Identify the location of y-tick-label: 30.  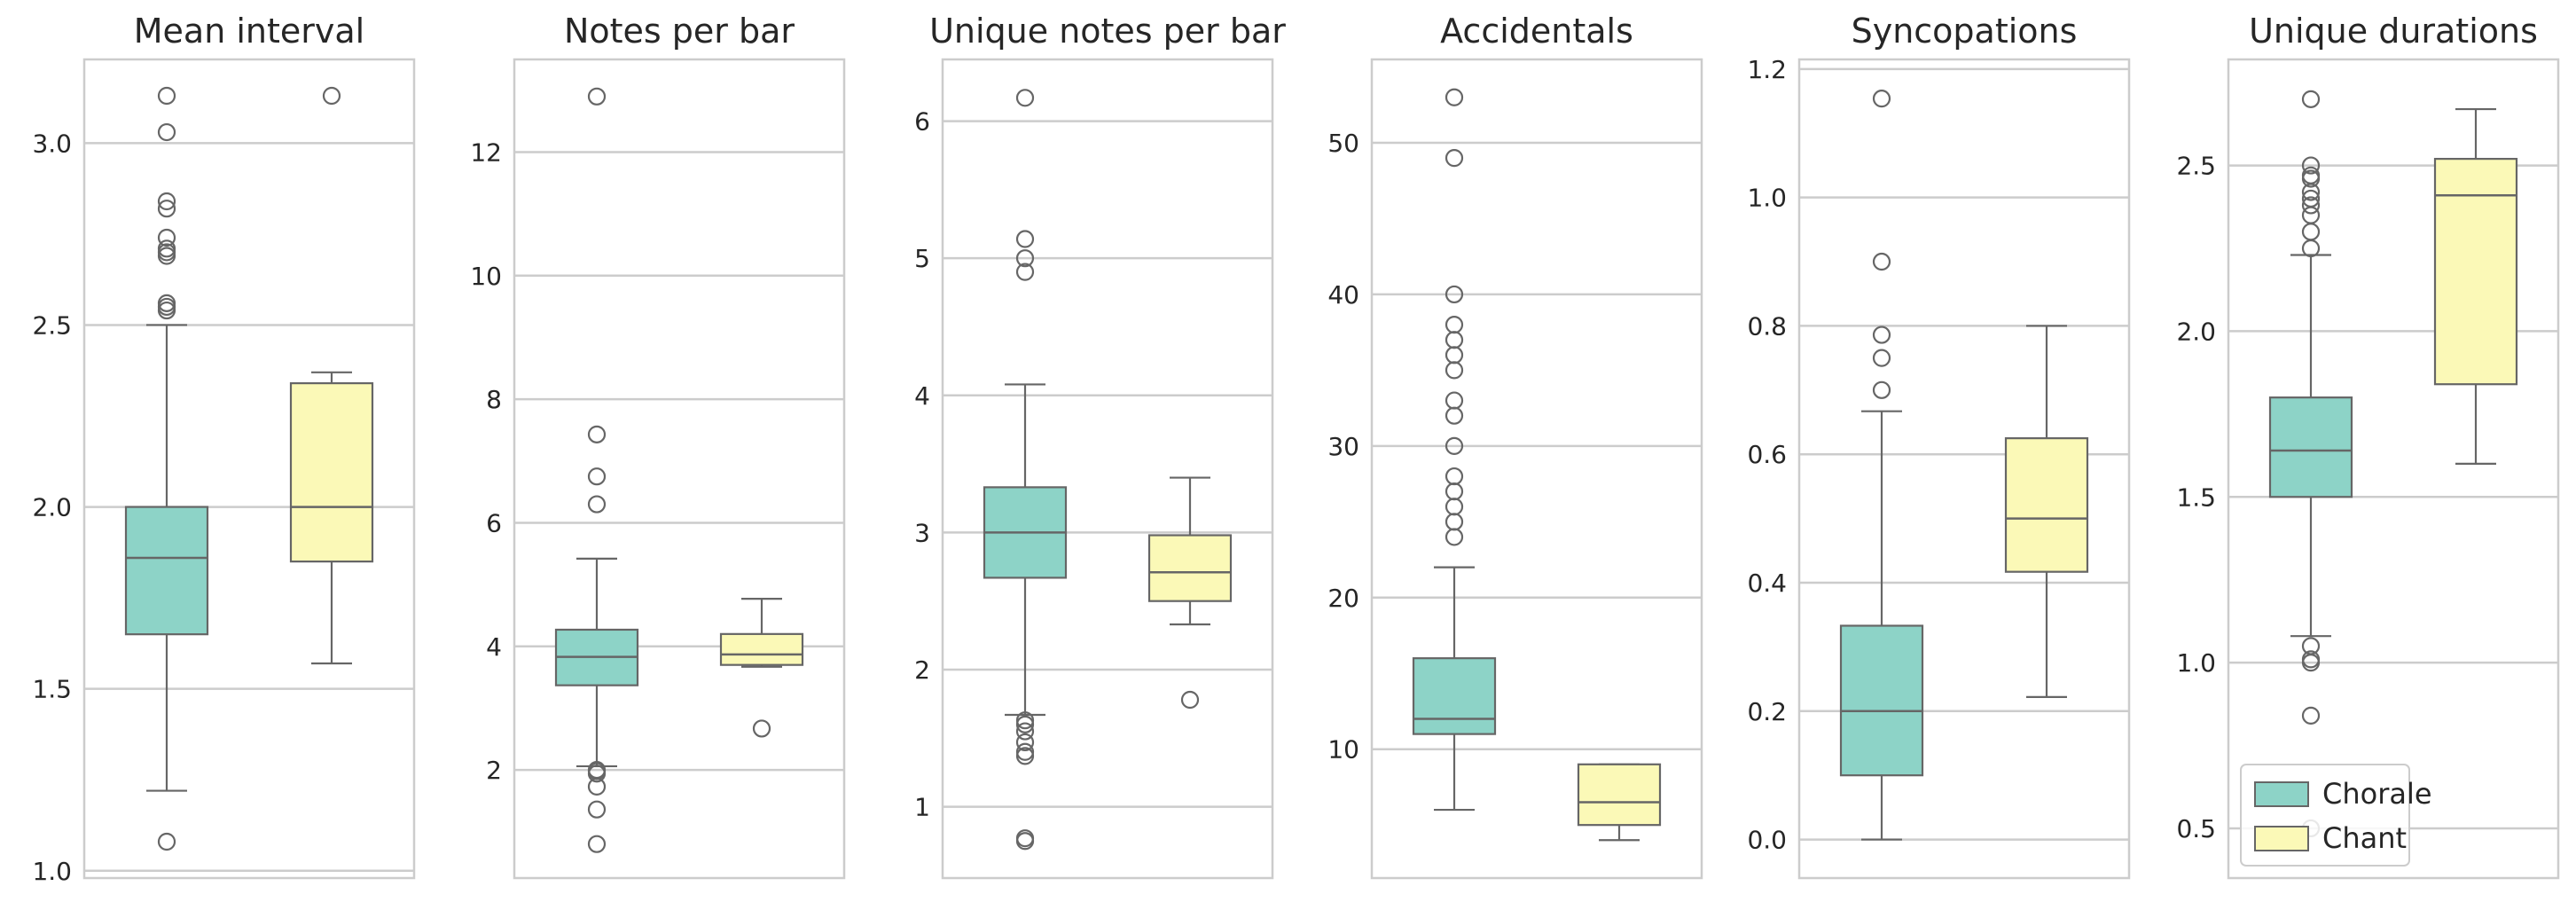
(1343, 446).